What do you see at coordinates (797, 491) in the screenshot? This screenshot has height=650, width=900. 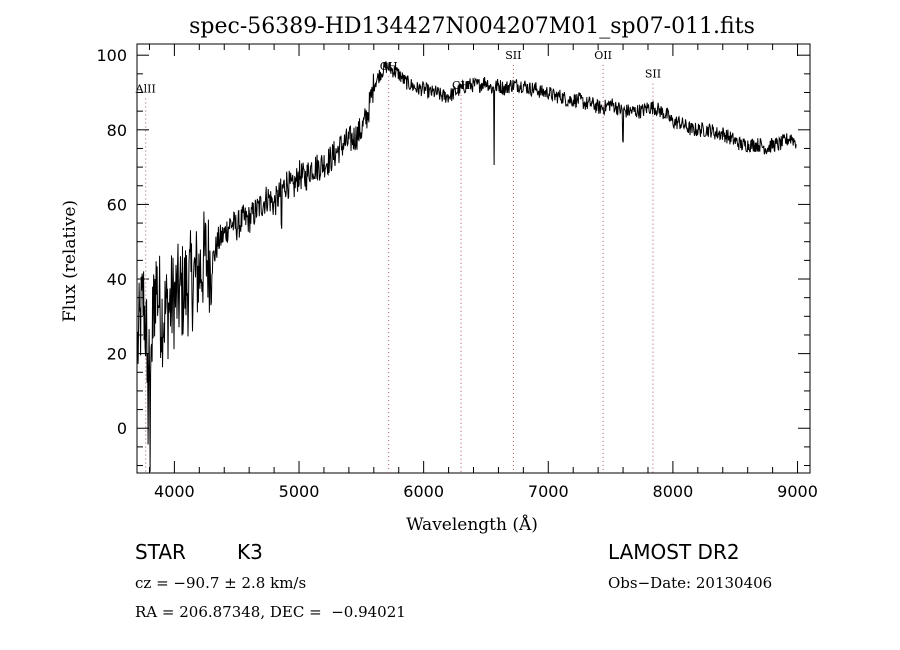 I see `x-tick-label: 9000` at bounding box center [797, 491].